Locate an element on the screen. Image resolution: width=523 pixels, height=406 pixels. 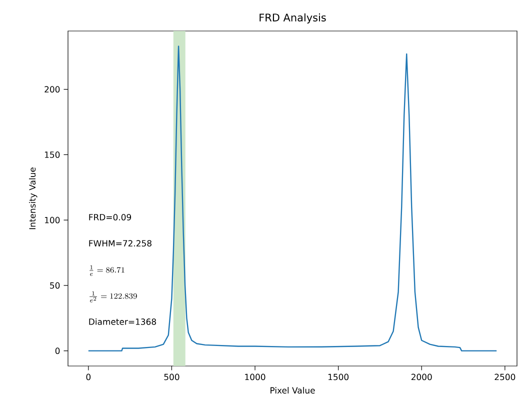
annotation: Diameter=1368 is located at coordinates (122, 321).